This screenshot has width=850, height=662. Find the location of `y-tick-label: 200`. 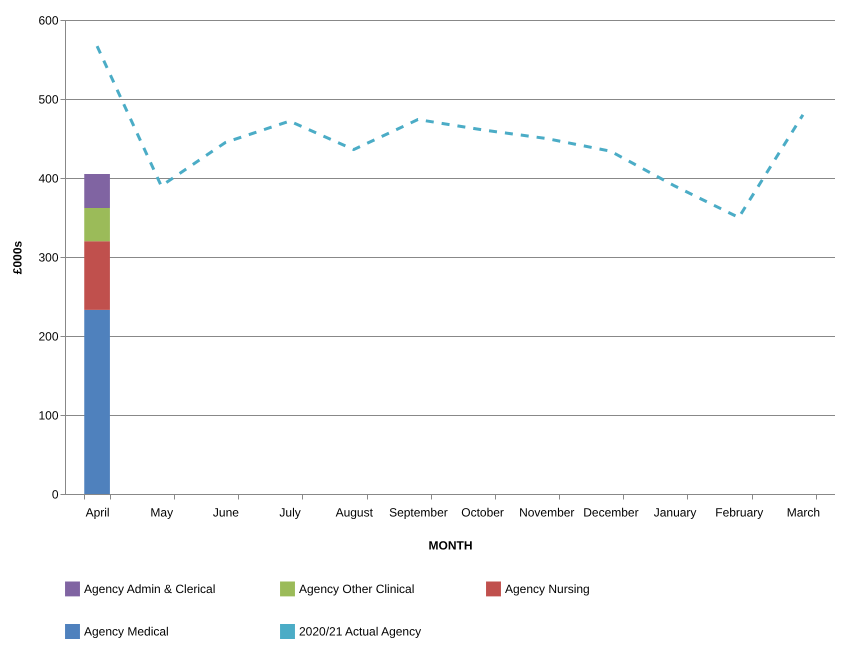

y-tick-label: 200 is located at coordinates (48, 337).